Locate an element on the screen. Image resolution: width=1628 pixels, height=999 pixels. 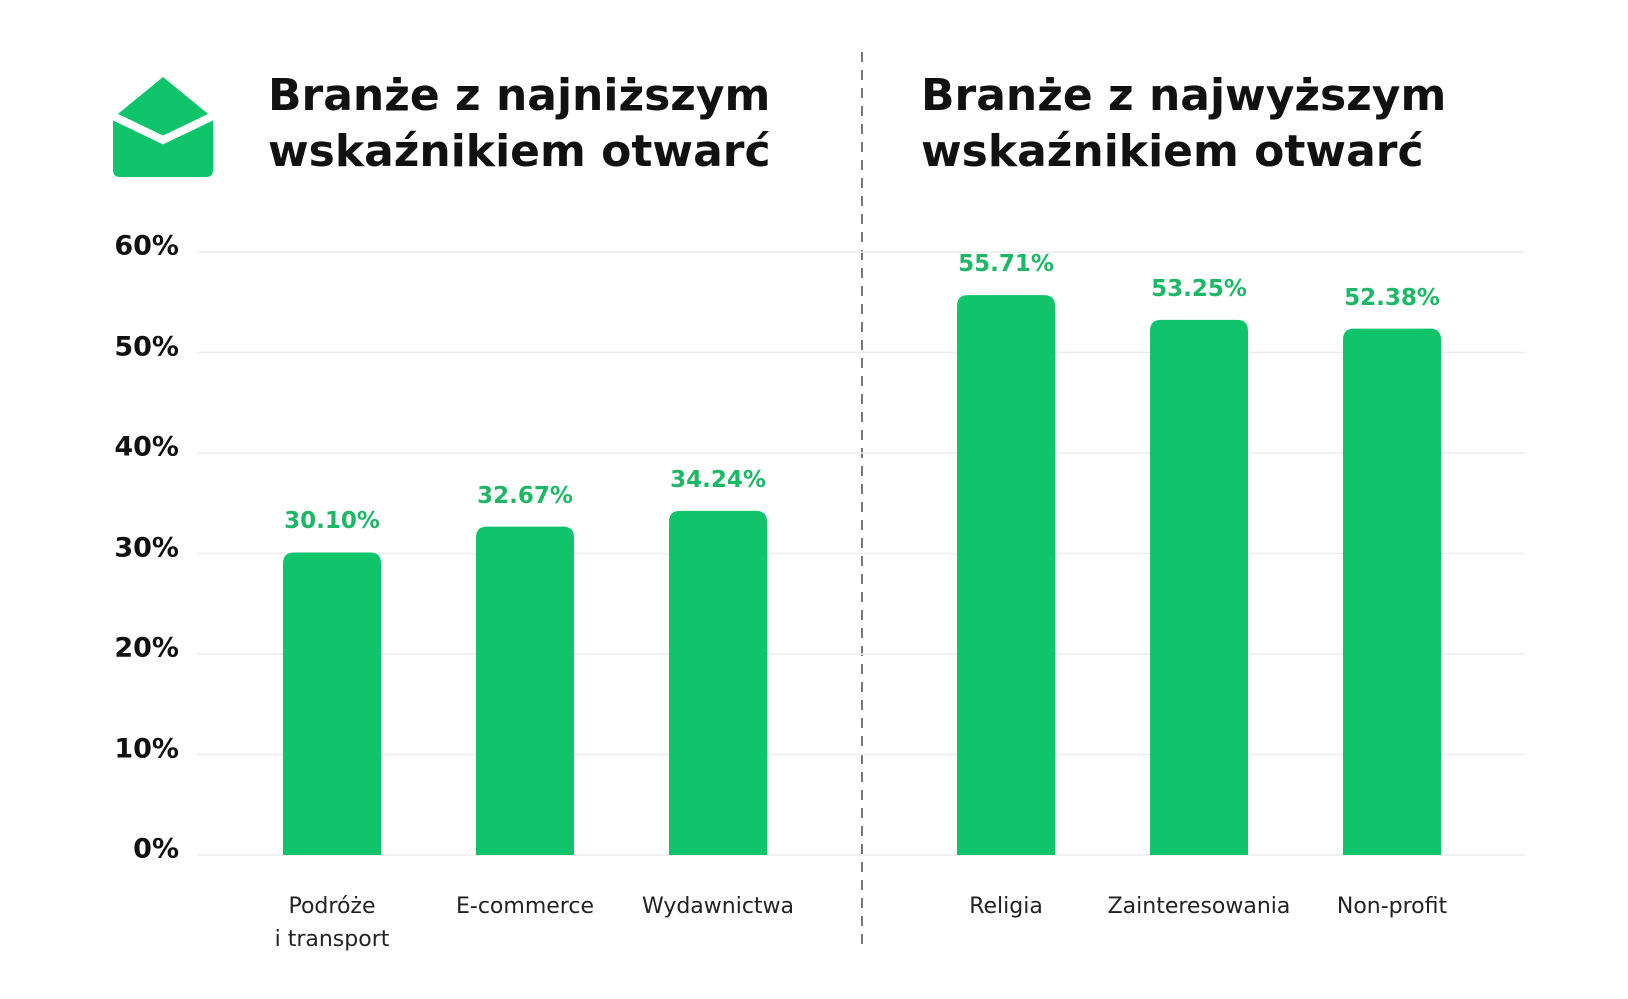
value-label: 52.38% is located at coordinates (1392, 297).